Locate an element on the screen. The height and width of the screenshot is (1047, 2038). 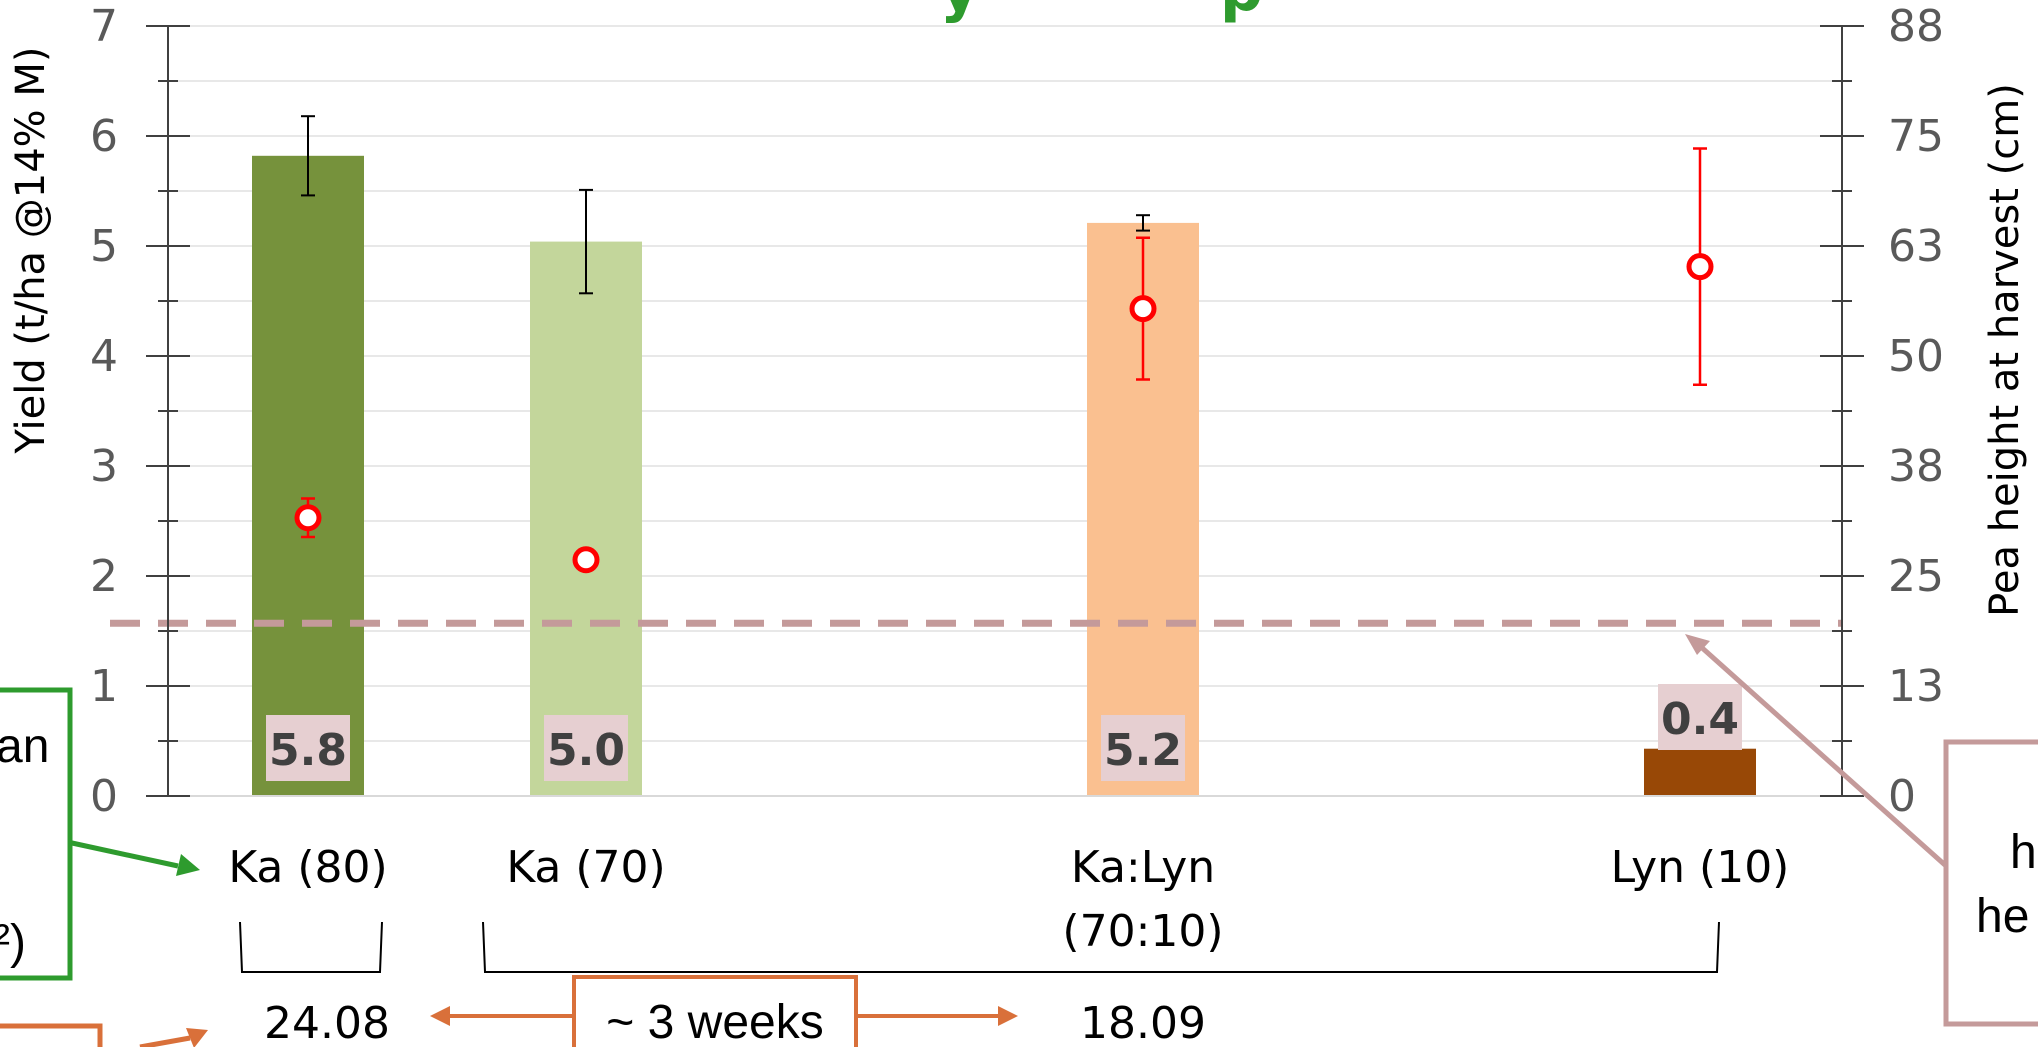
right-tick-label: 25 is located at coordinates (1916, 576).